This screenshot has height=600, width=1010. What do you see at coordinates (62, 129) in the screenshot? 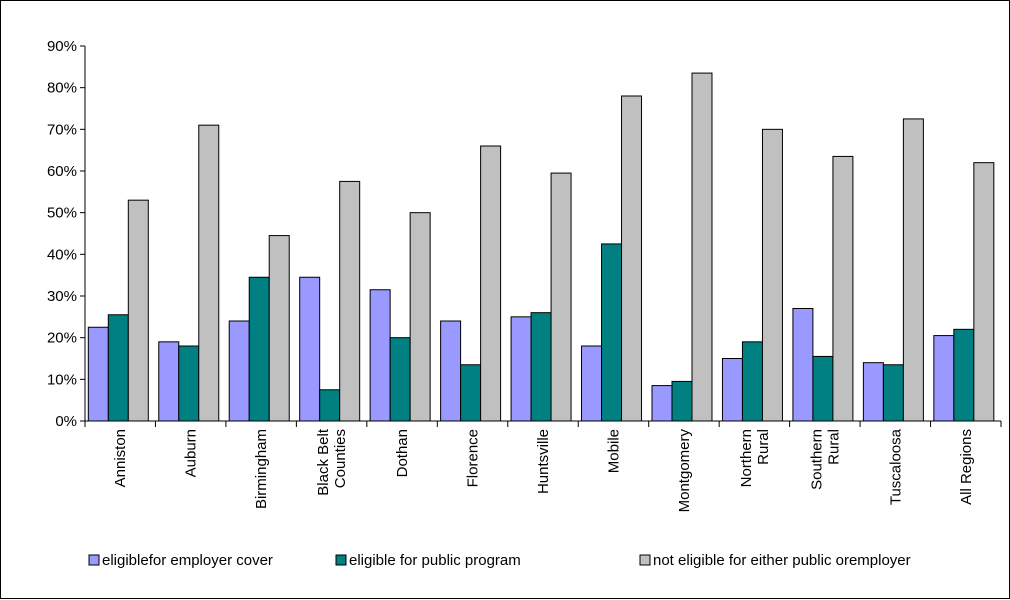
I see `y-tick-label: 70%` at bounding box center [62, 129].